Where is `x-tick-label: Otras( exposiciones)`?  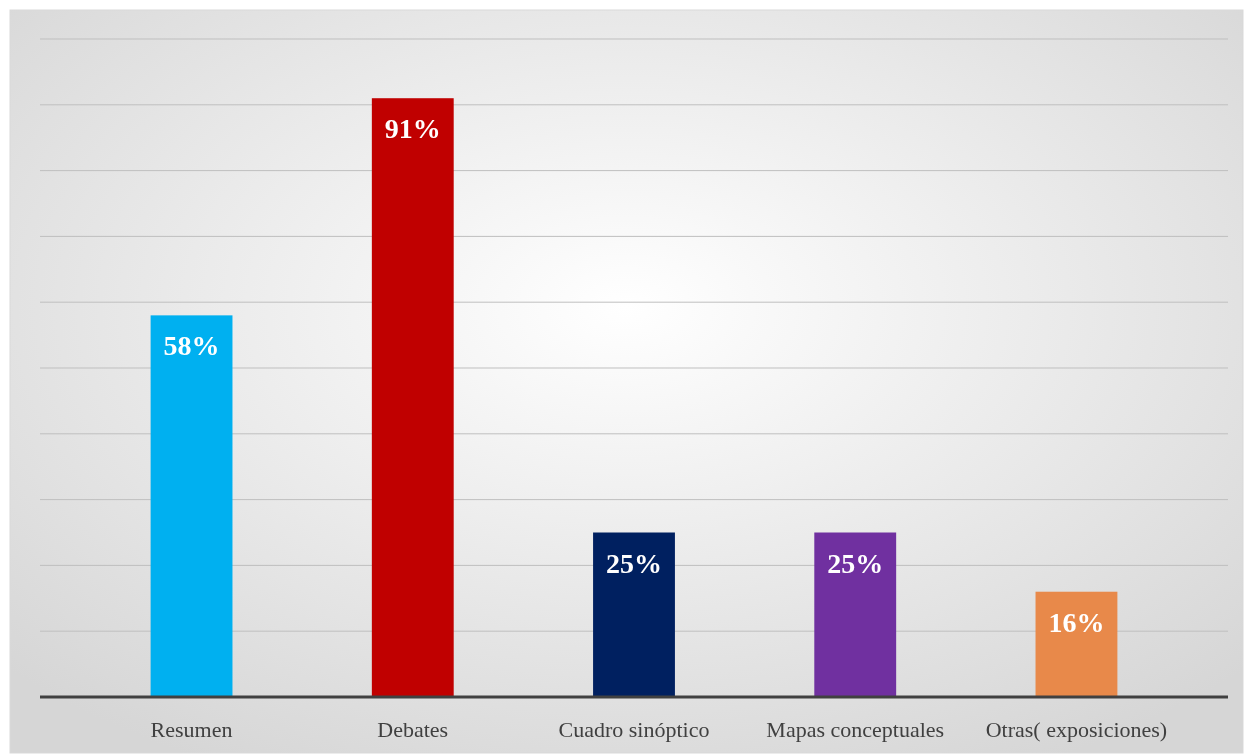 x-tick-label: Otras( exposiciones) is located at coordinates (1076, 729).